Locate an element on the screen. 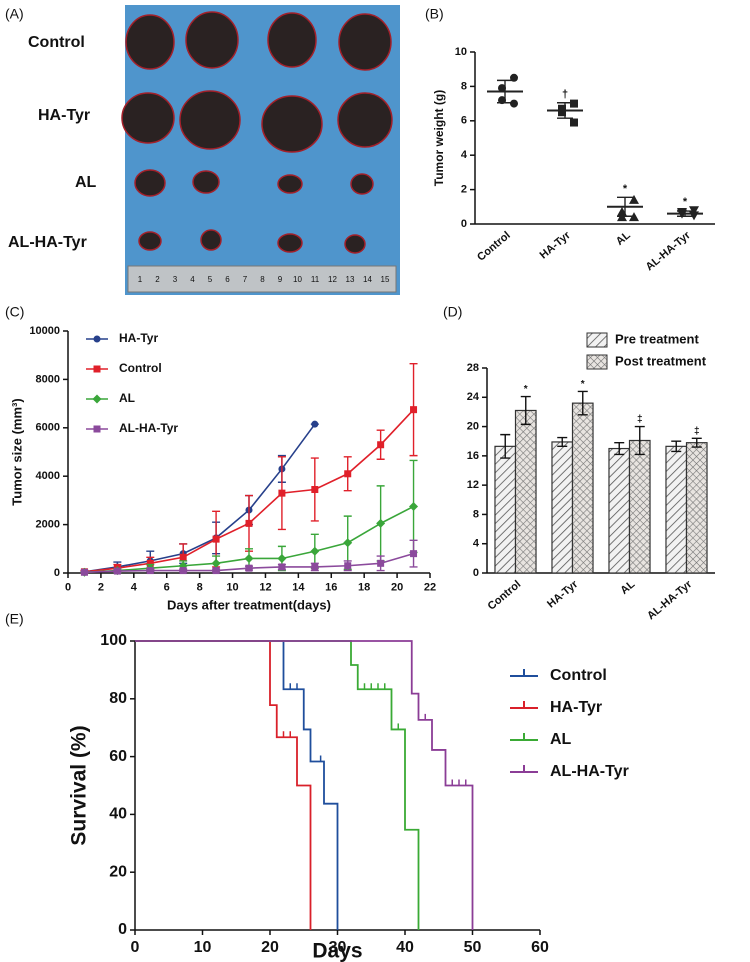 The width and height of the screenshot is (750, 962). legend-label: AL-HA-Tyr is located at coordinates (148, 428).